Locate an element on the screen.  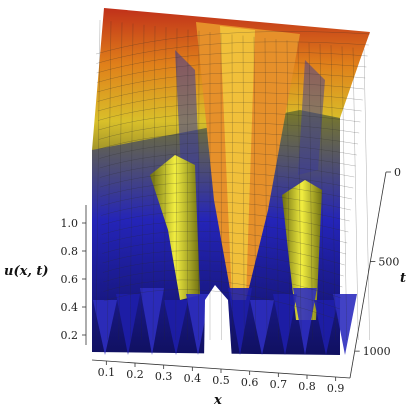
x-tick-label: 0.2 is located at coordinates (135, 374).